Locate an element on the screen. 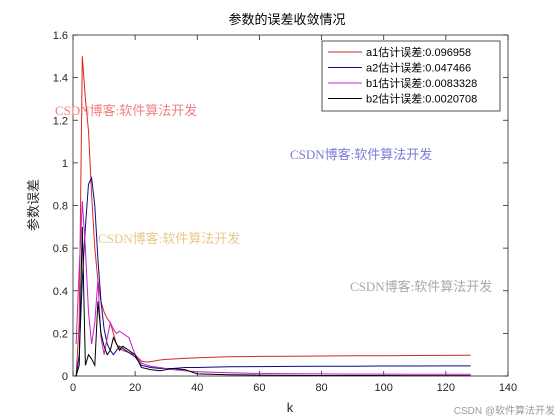  y-tick-label: 1.6 is located at coordinates (60, 36).